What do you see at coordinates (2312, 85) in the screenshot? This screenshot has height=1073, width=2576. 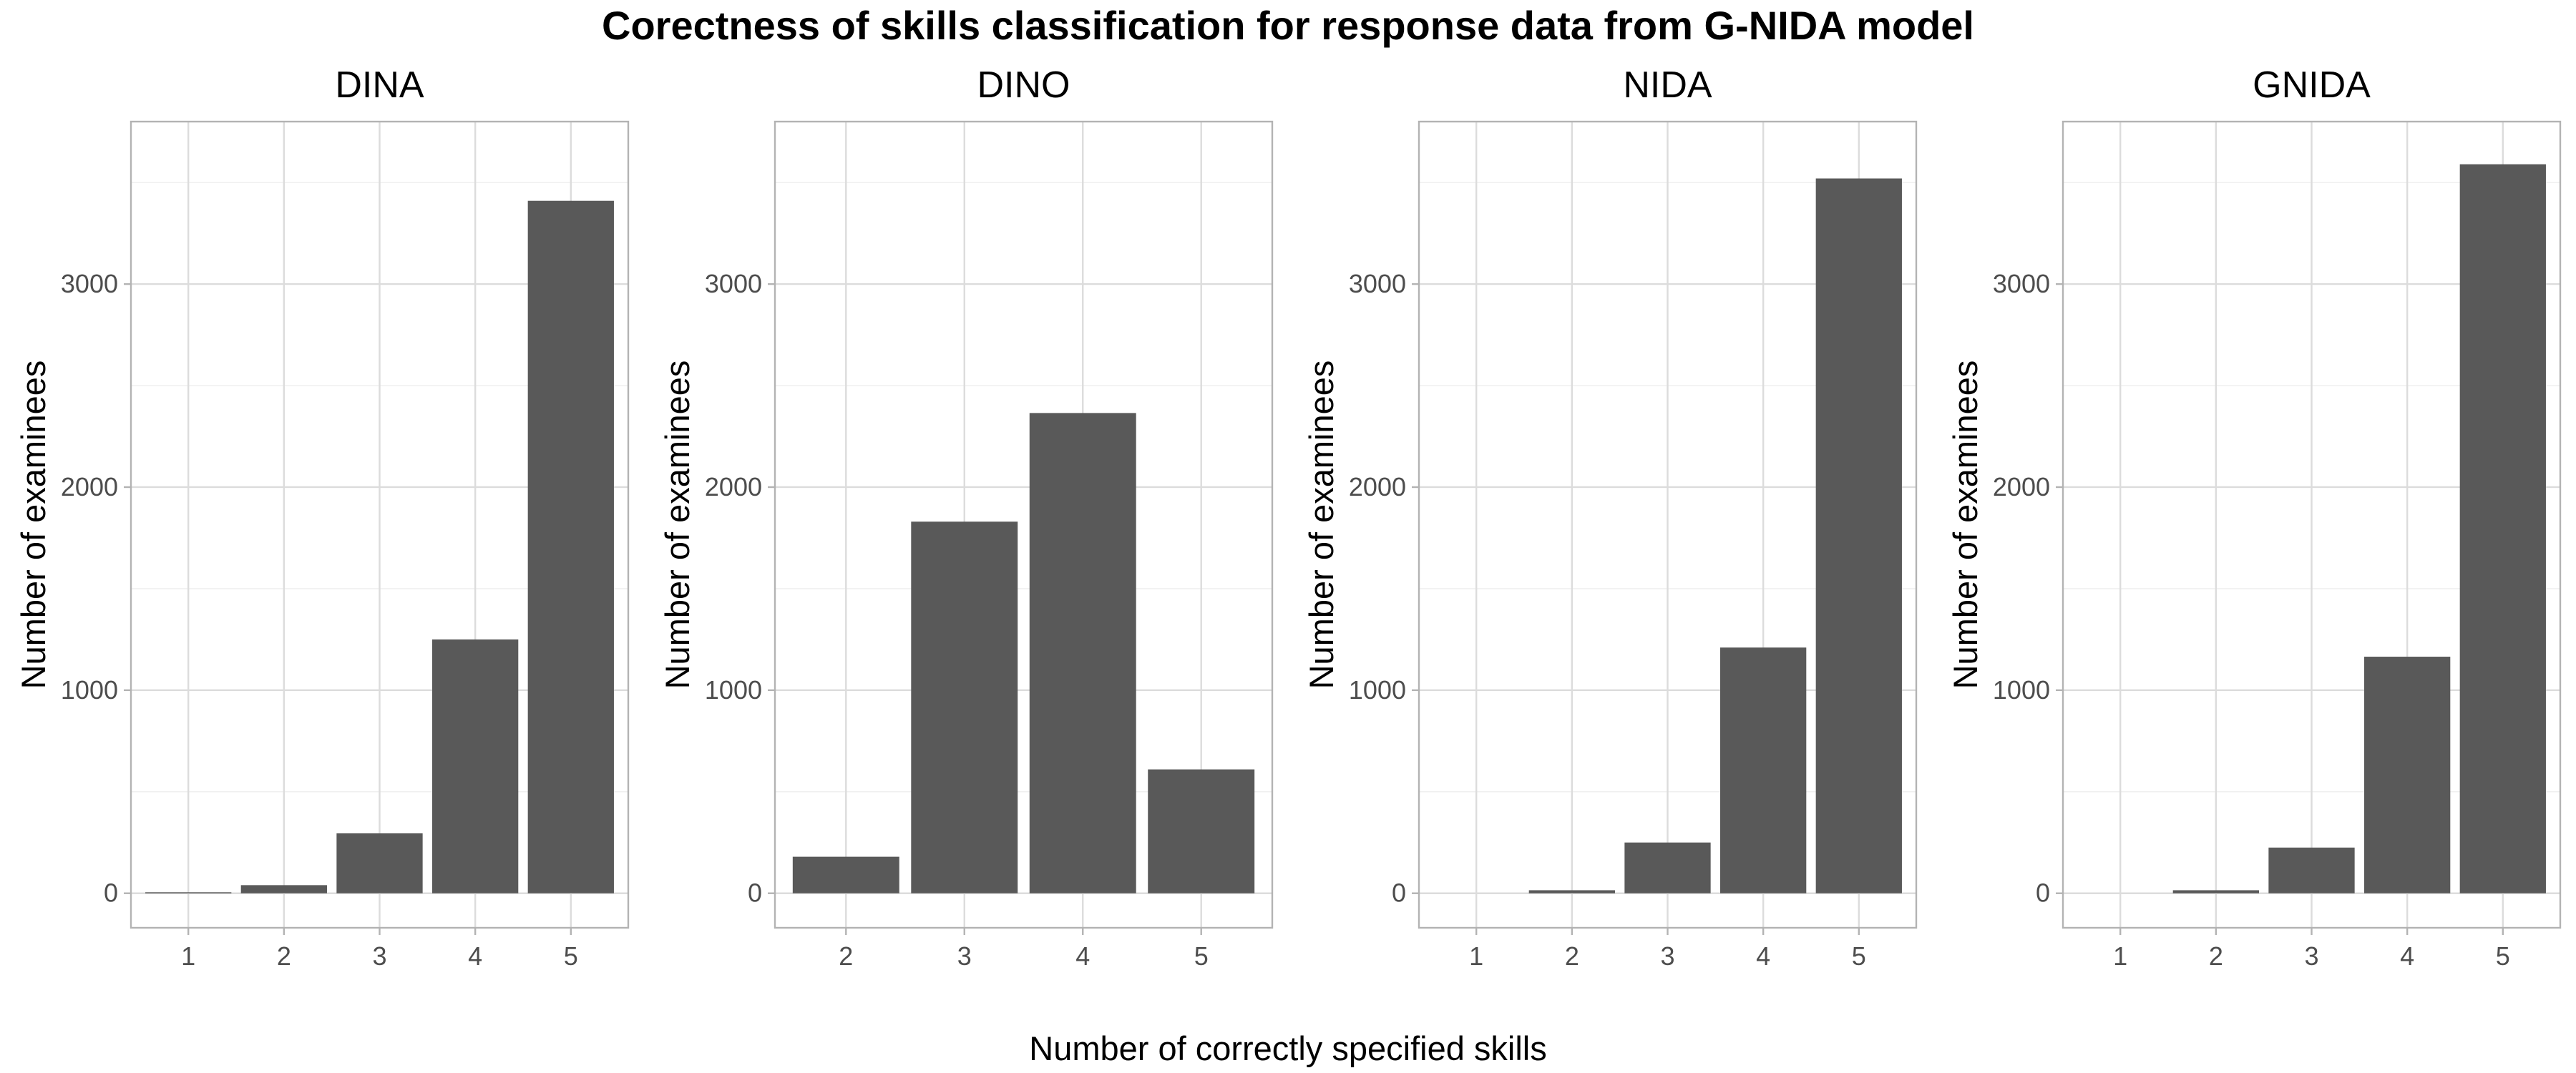 I see `panel-title: GNIDA` at bounding box center [2312, 85].